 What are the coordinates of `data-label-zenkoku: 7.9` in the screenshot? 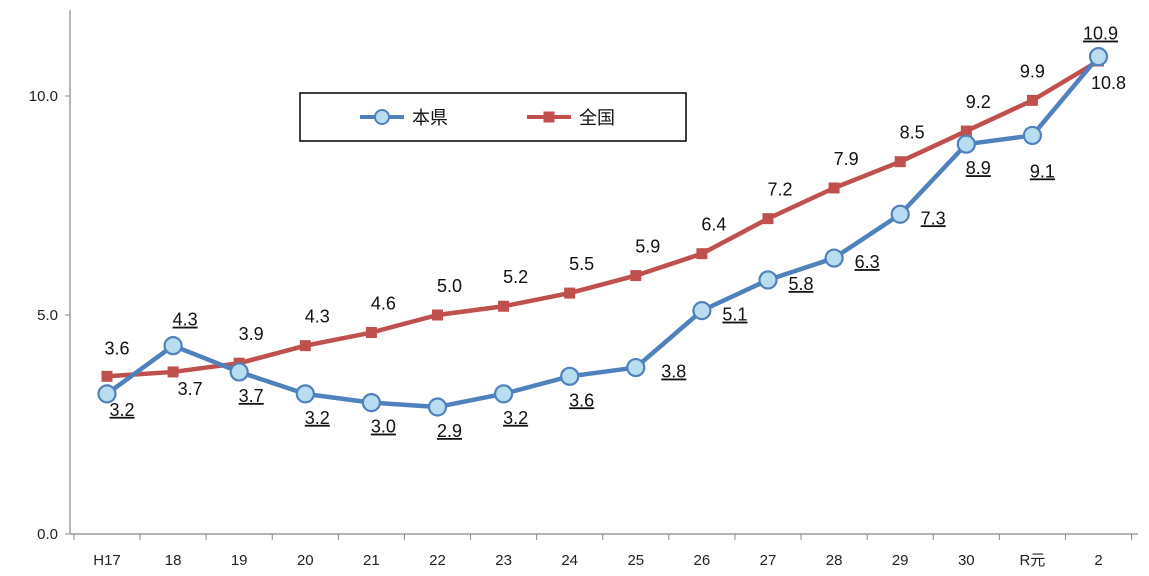 It's located at (846, 159).